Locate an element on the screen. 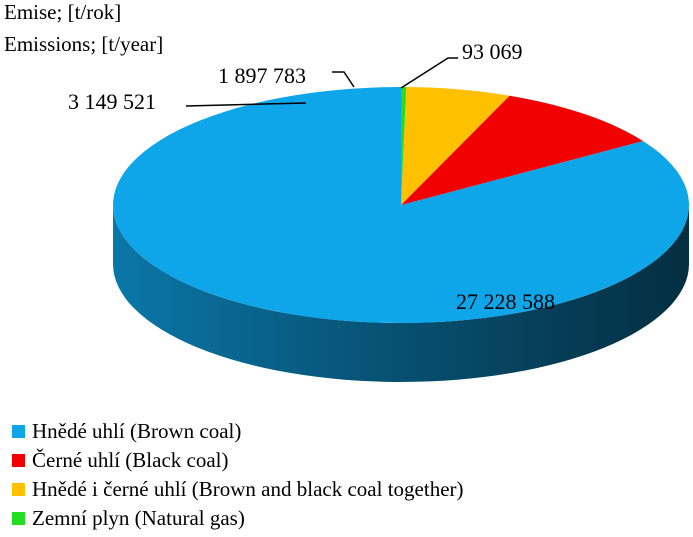  pie-slice-brown-and-black-coal is located at coordinates (455, 146).